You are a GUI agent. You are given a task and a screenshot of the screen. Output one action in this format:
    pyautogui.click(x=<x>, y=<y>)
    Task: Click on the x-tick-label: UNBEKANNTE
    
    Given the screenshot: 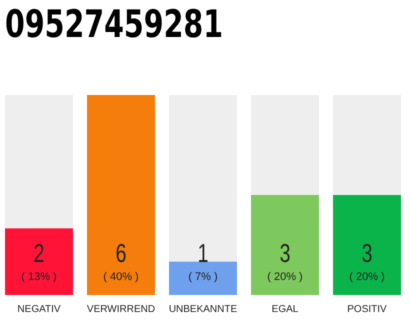 What is the action you would take?
    pyautogui.click(x=203, y=309)
    